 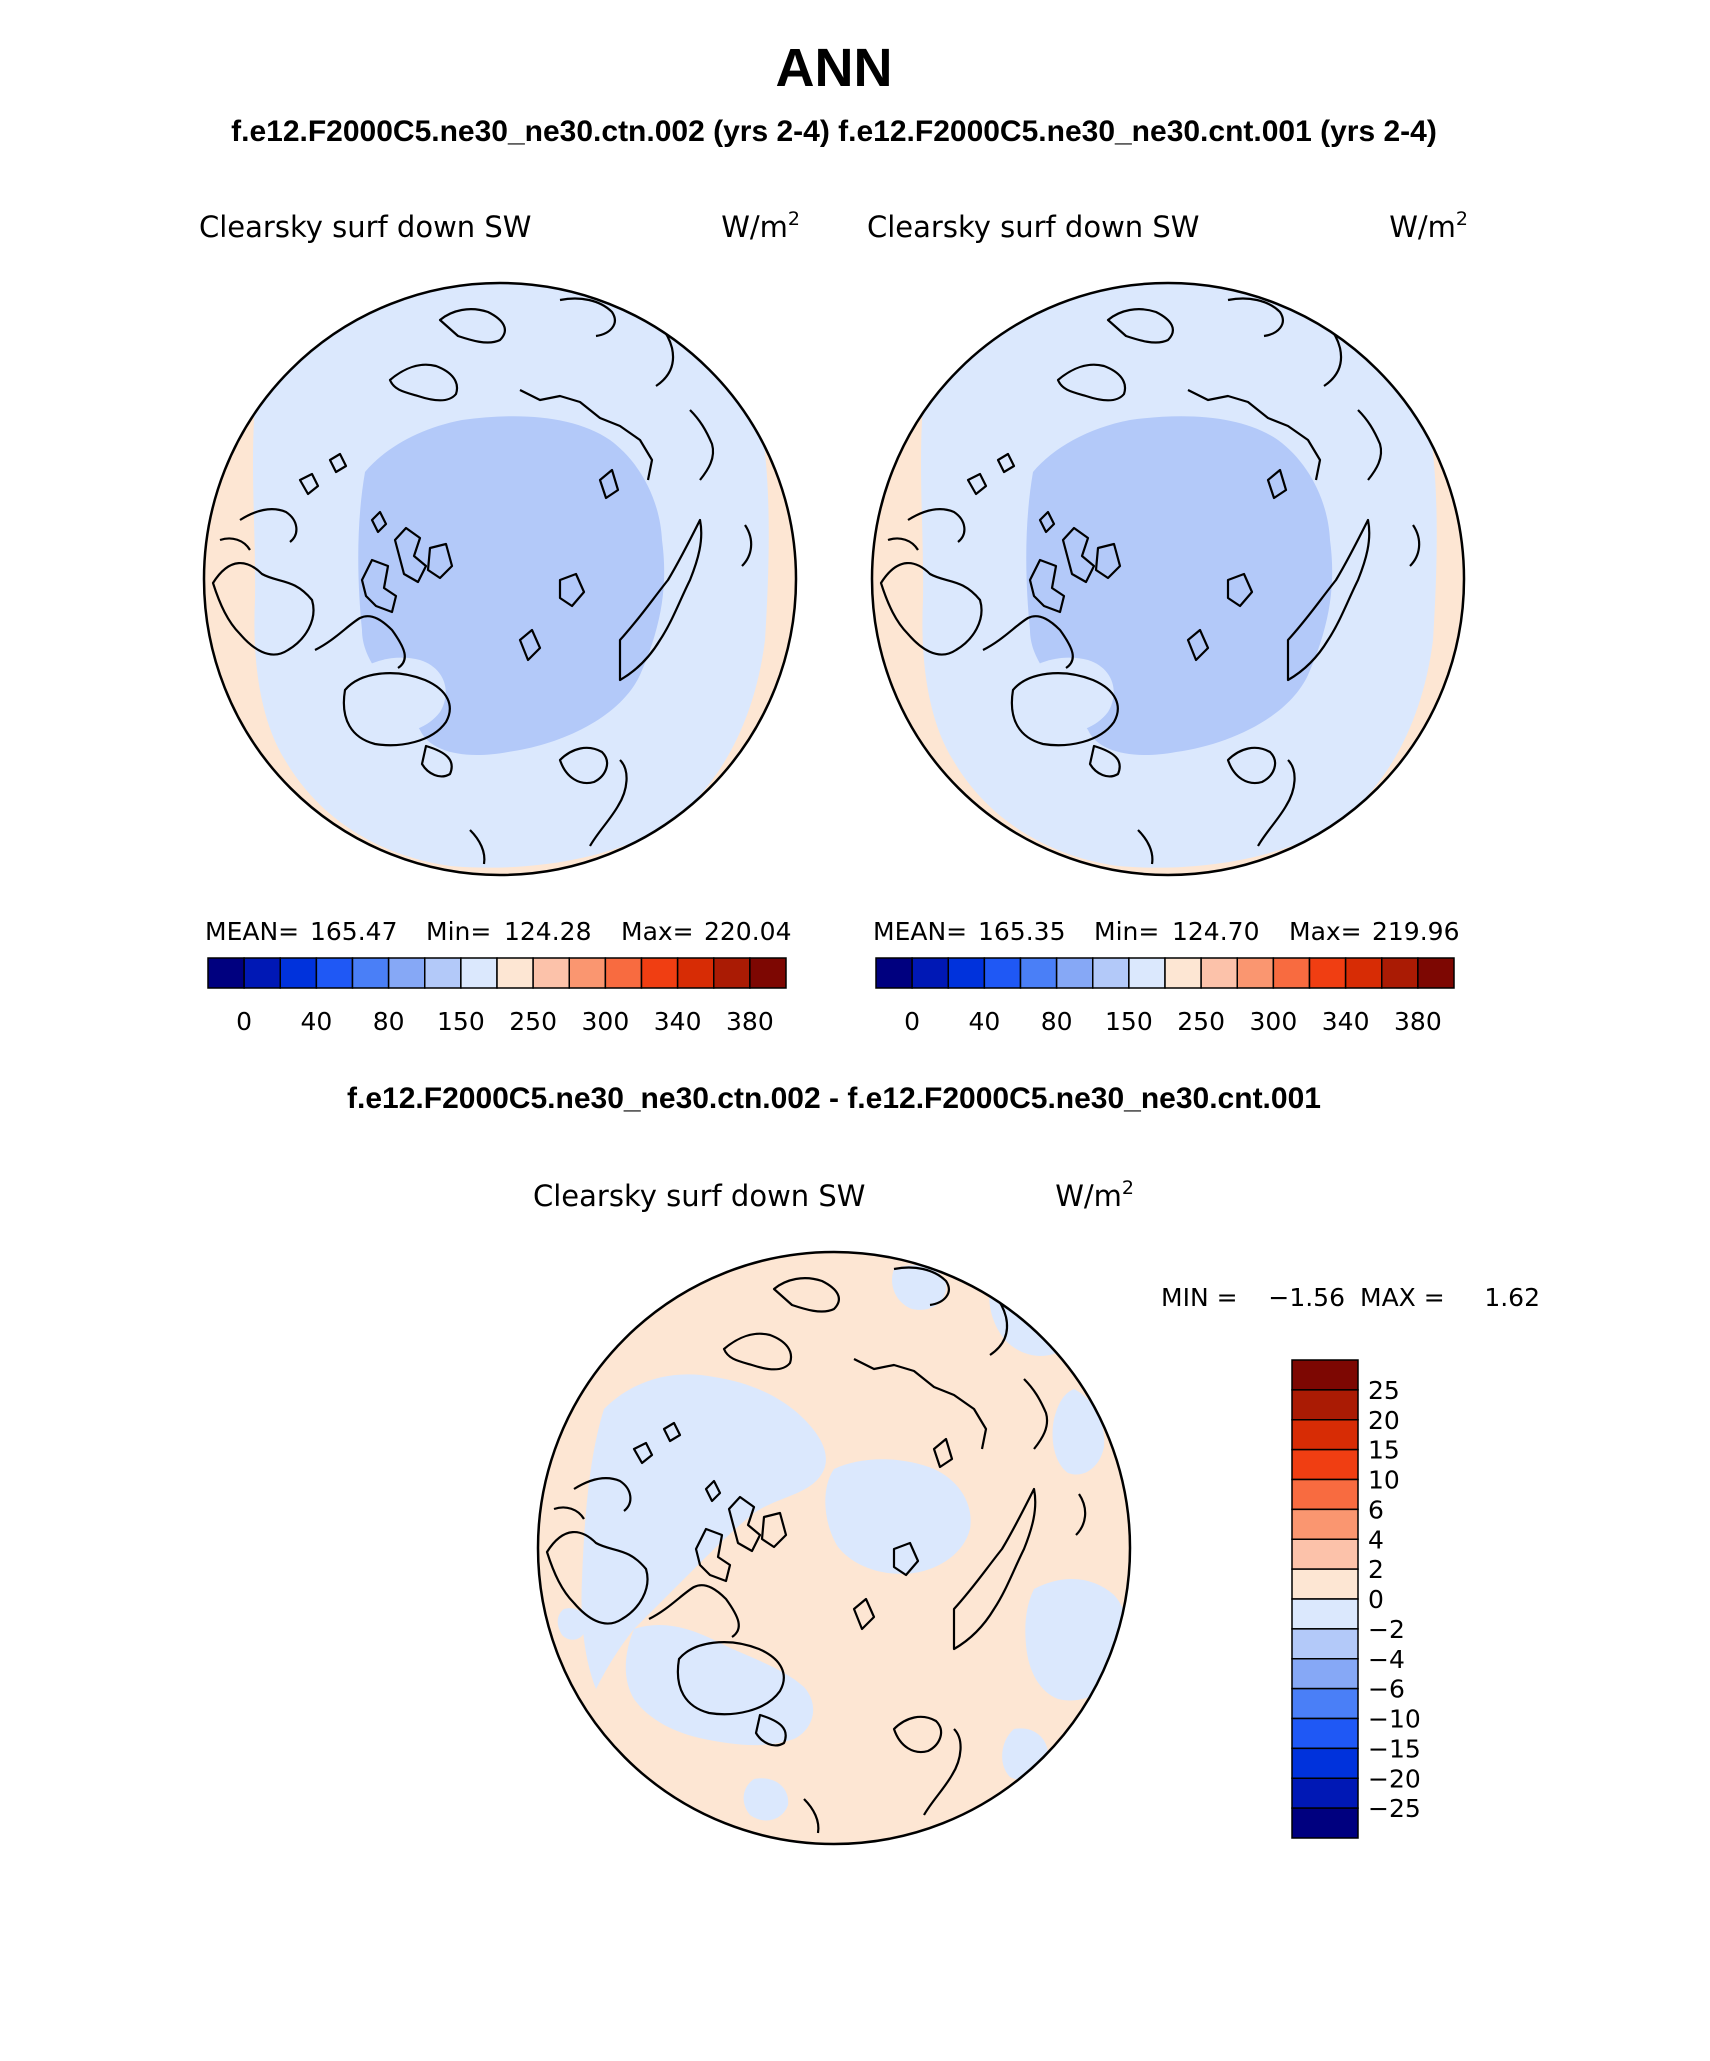 What do you see at coordinates (699, 1196) in the screenshot?
I see `diff-variable: Clearsky surf down SW` at bounding box center [699, 1196].